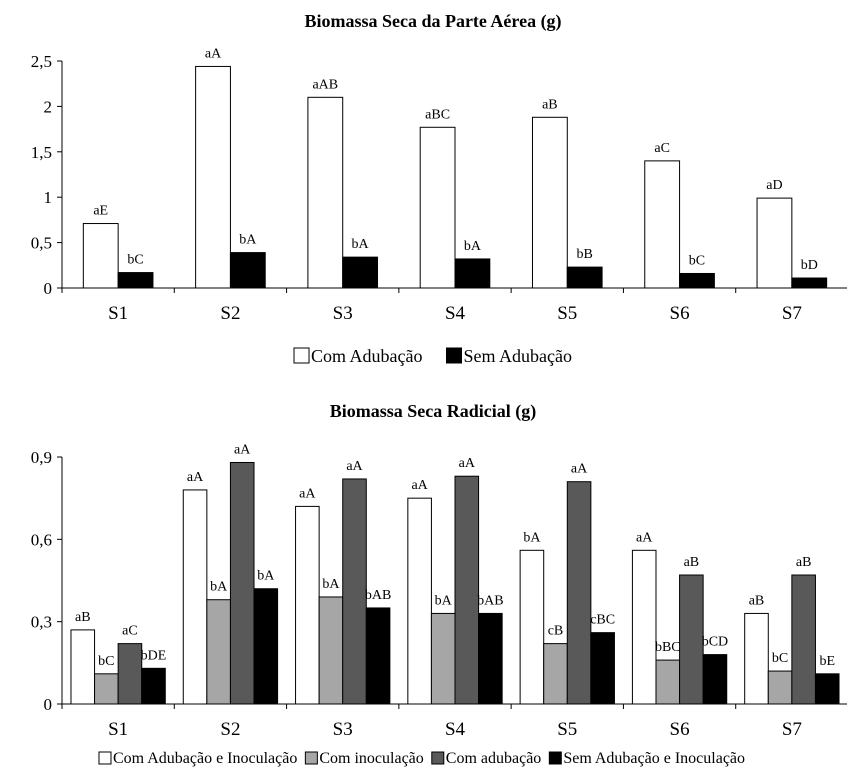 This screenshot has height=774, width=847. Describe the element at coordinates (662, 148) in the screenshot. I see `data-label: aC` at that location.